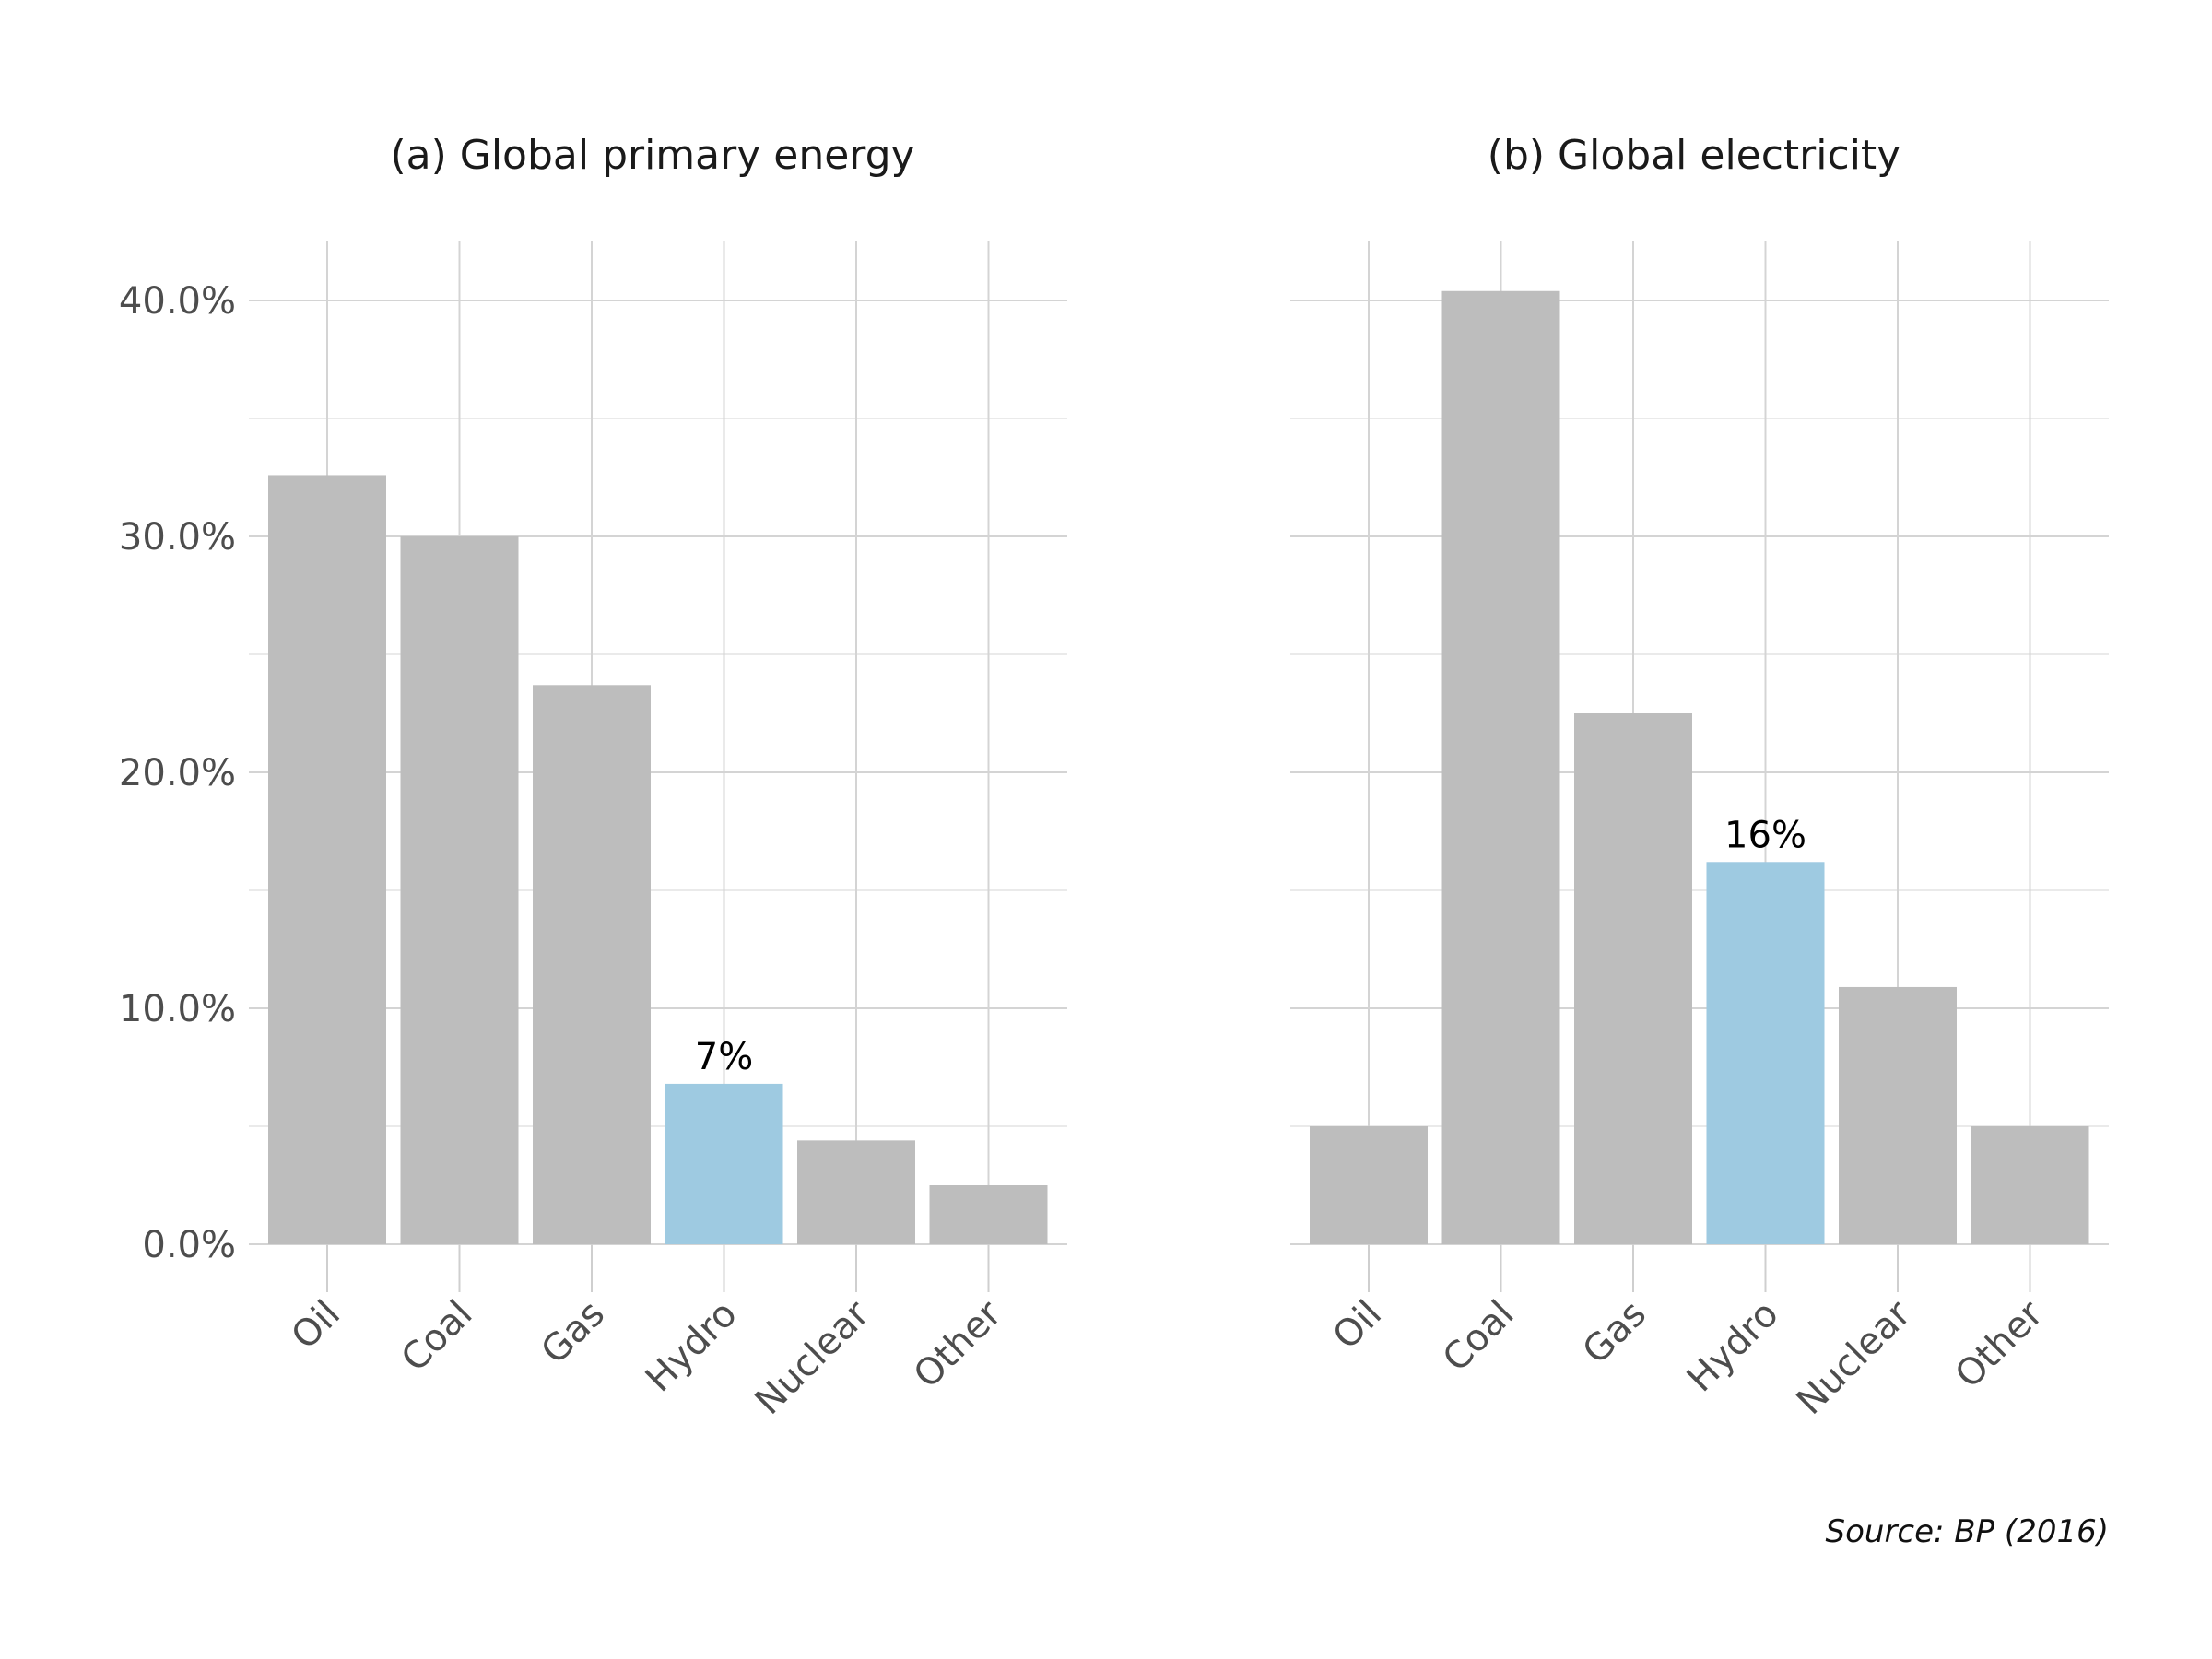  Describe the element at coordinates (189, 1245) in the screenshot. I see `y-tick-label-0: 0.0%` at that location.